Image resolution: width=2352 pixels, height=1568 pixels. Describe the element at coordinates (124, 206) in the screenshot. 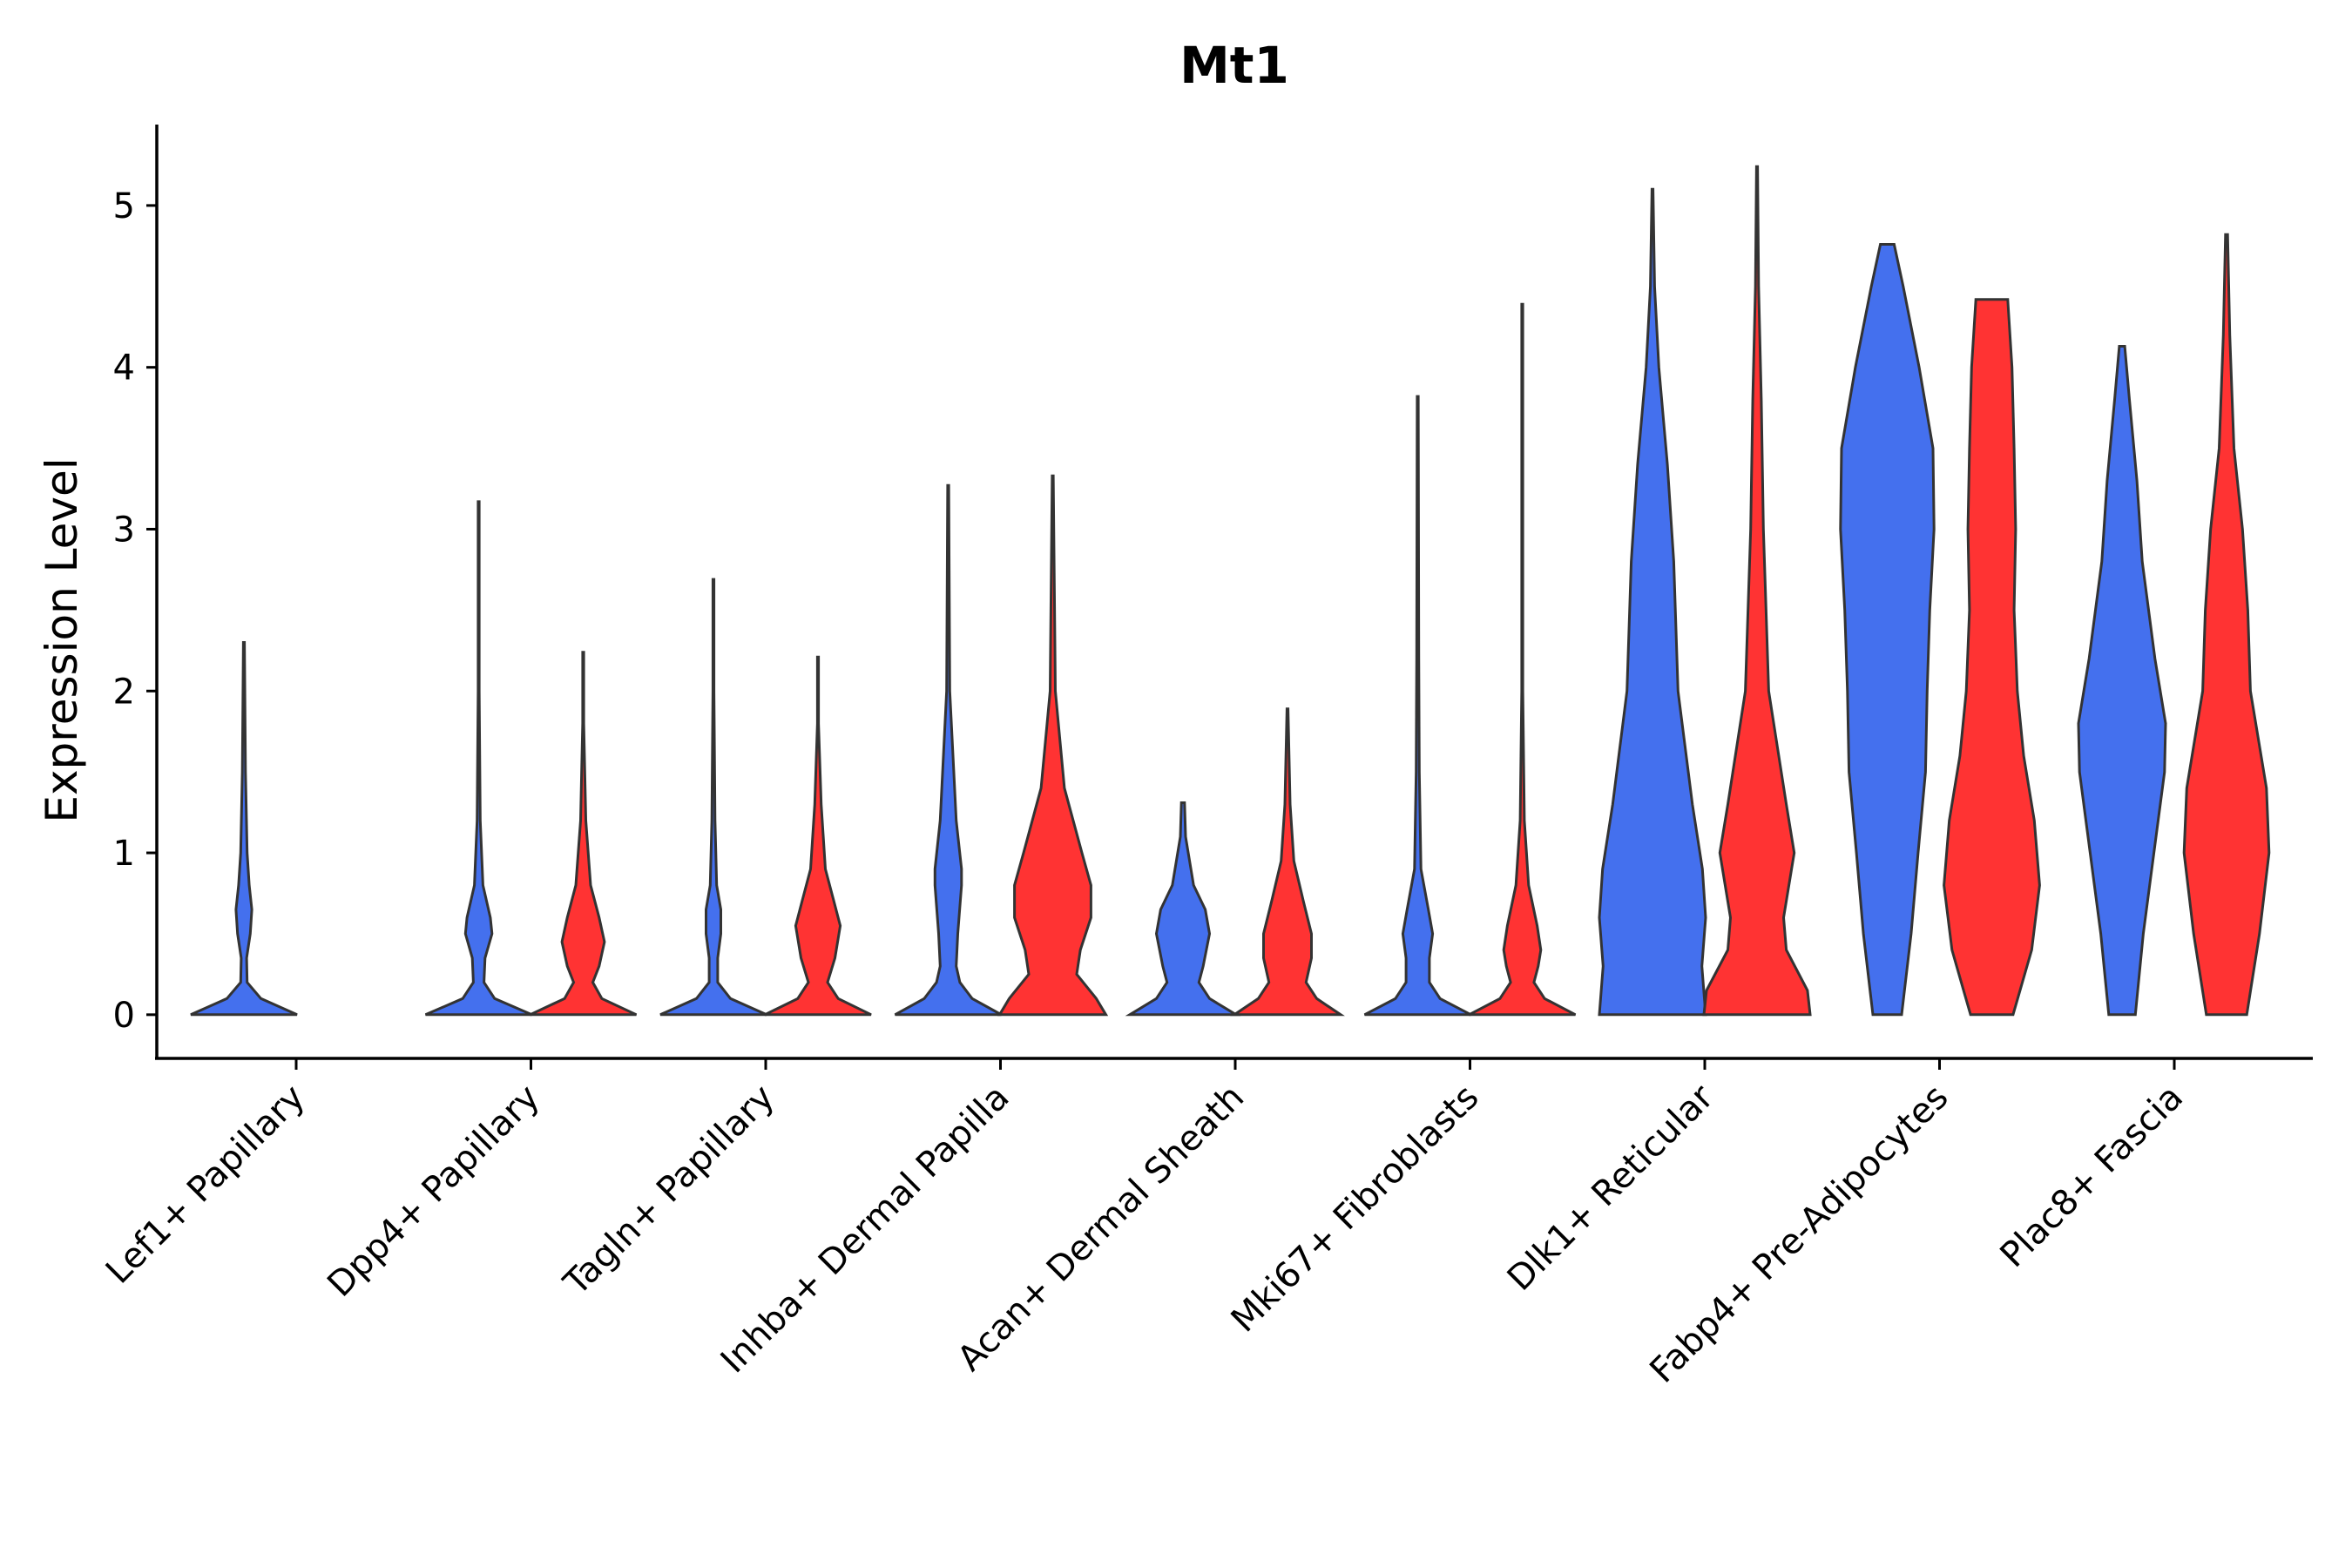

I see `y-tick-label: 5` at that location.